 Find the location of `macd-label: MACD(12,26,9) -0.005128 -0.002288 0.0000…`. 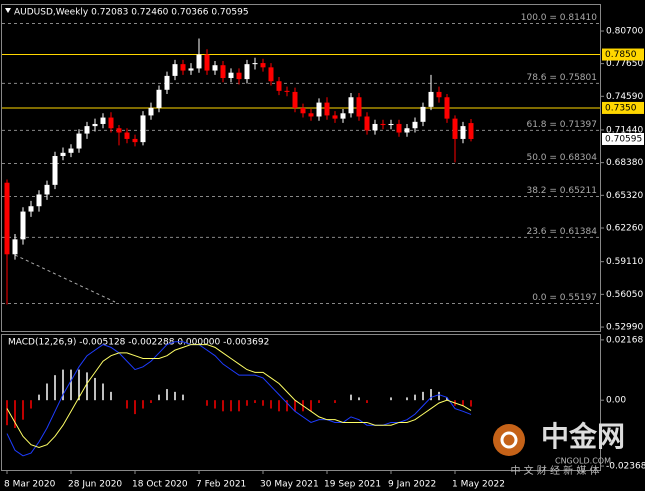

macd-label: MACD(12,26,9) -0.005128 -0.002288 0.0000… is located at coordinates (138, 343).